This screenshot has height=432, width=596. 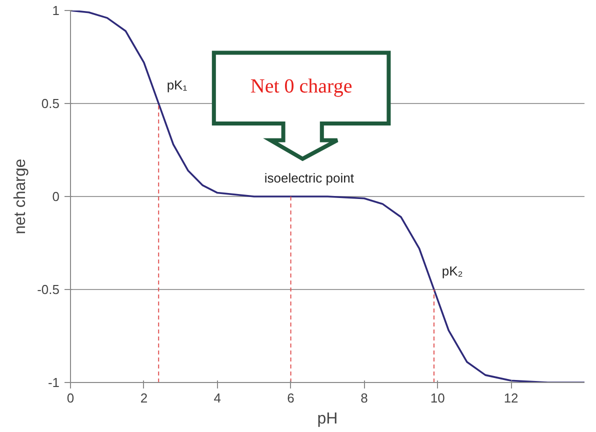 I want to click on y-tick-label: 0.5, so click(x=50, y=103).